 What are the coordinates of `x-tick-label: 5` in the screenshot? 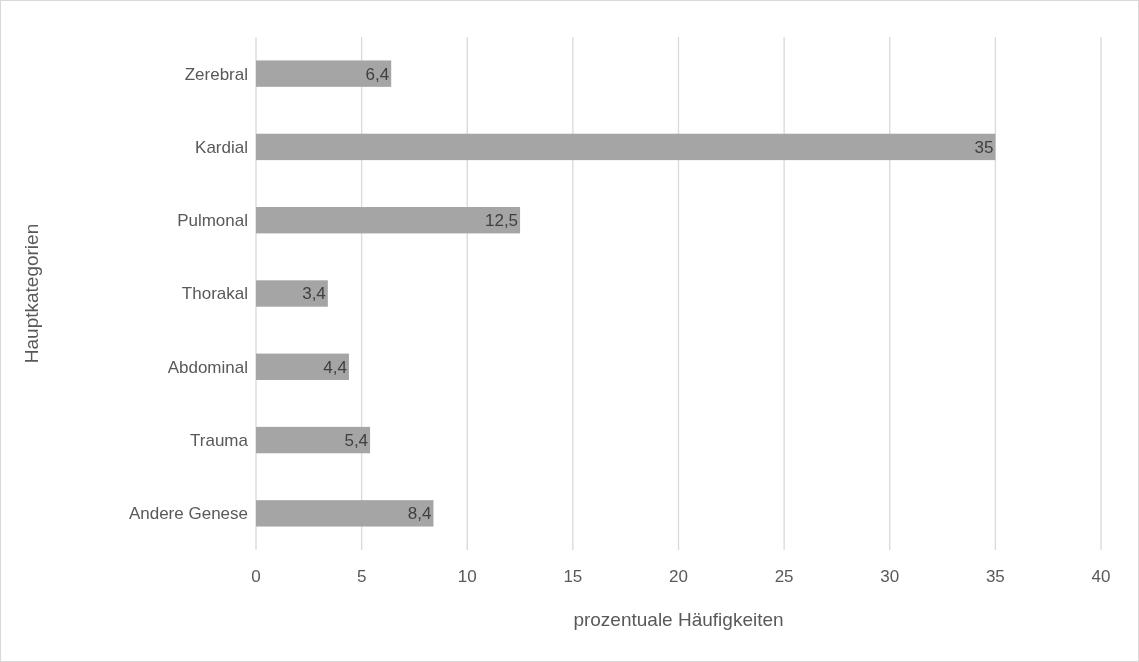 It's located at (361, 576).